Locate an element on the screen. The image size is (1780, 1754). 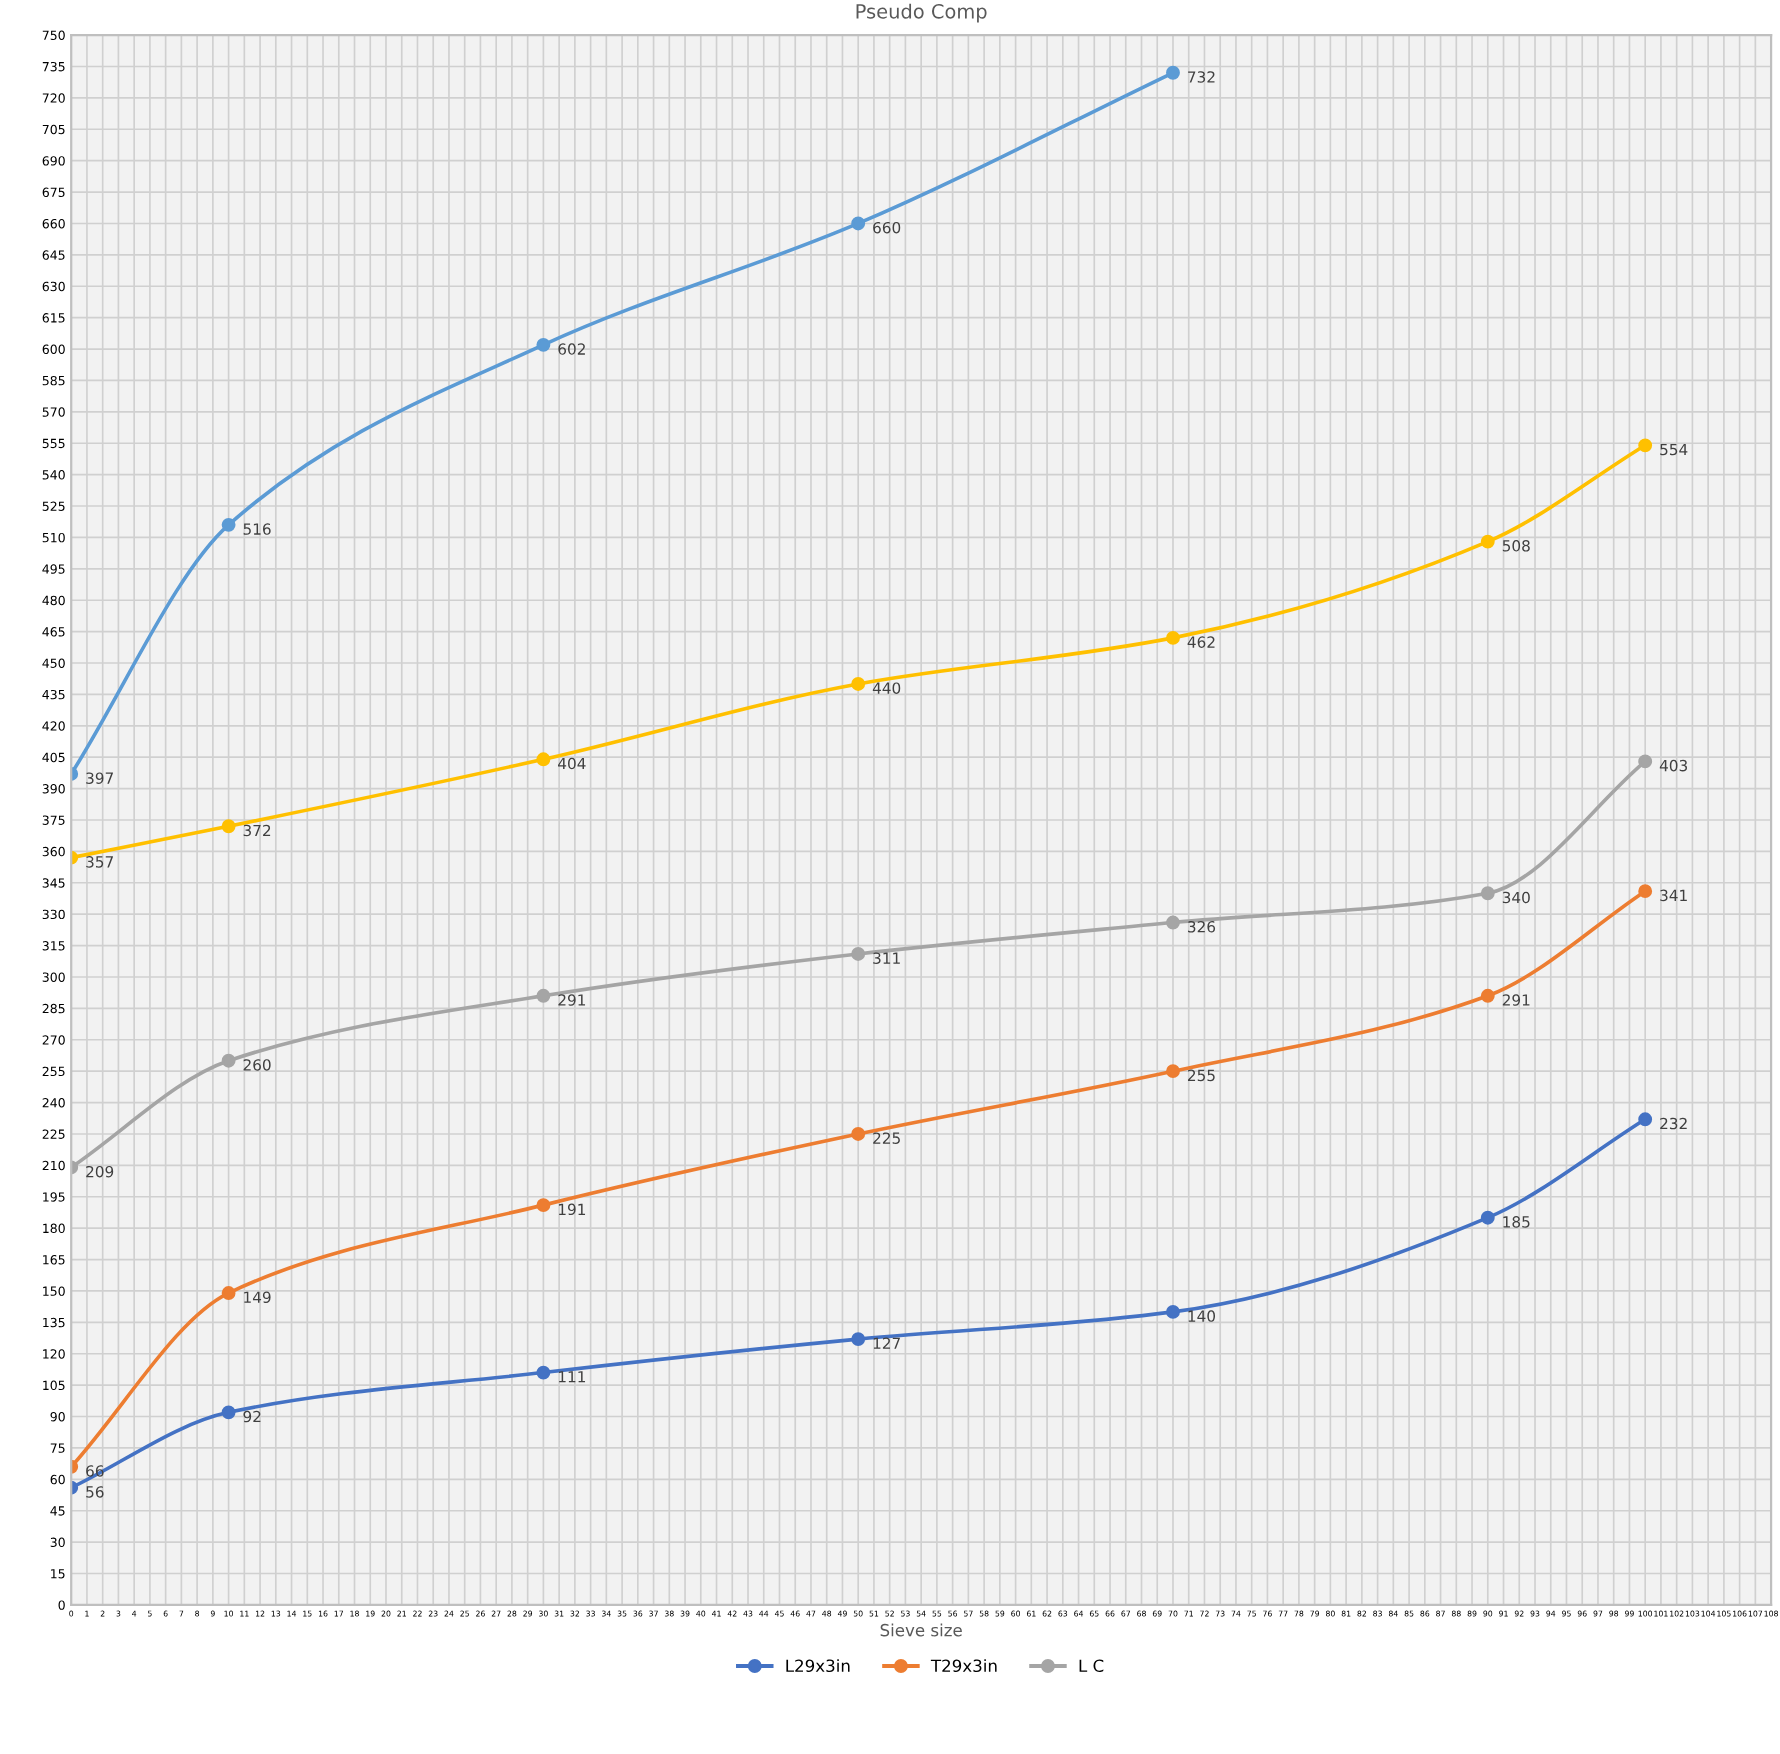
legend-label: L29x3in is located at coordinates (818, 1666).